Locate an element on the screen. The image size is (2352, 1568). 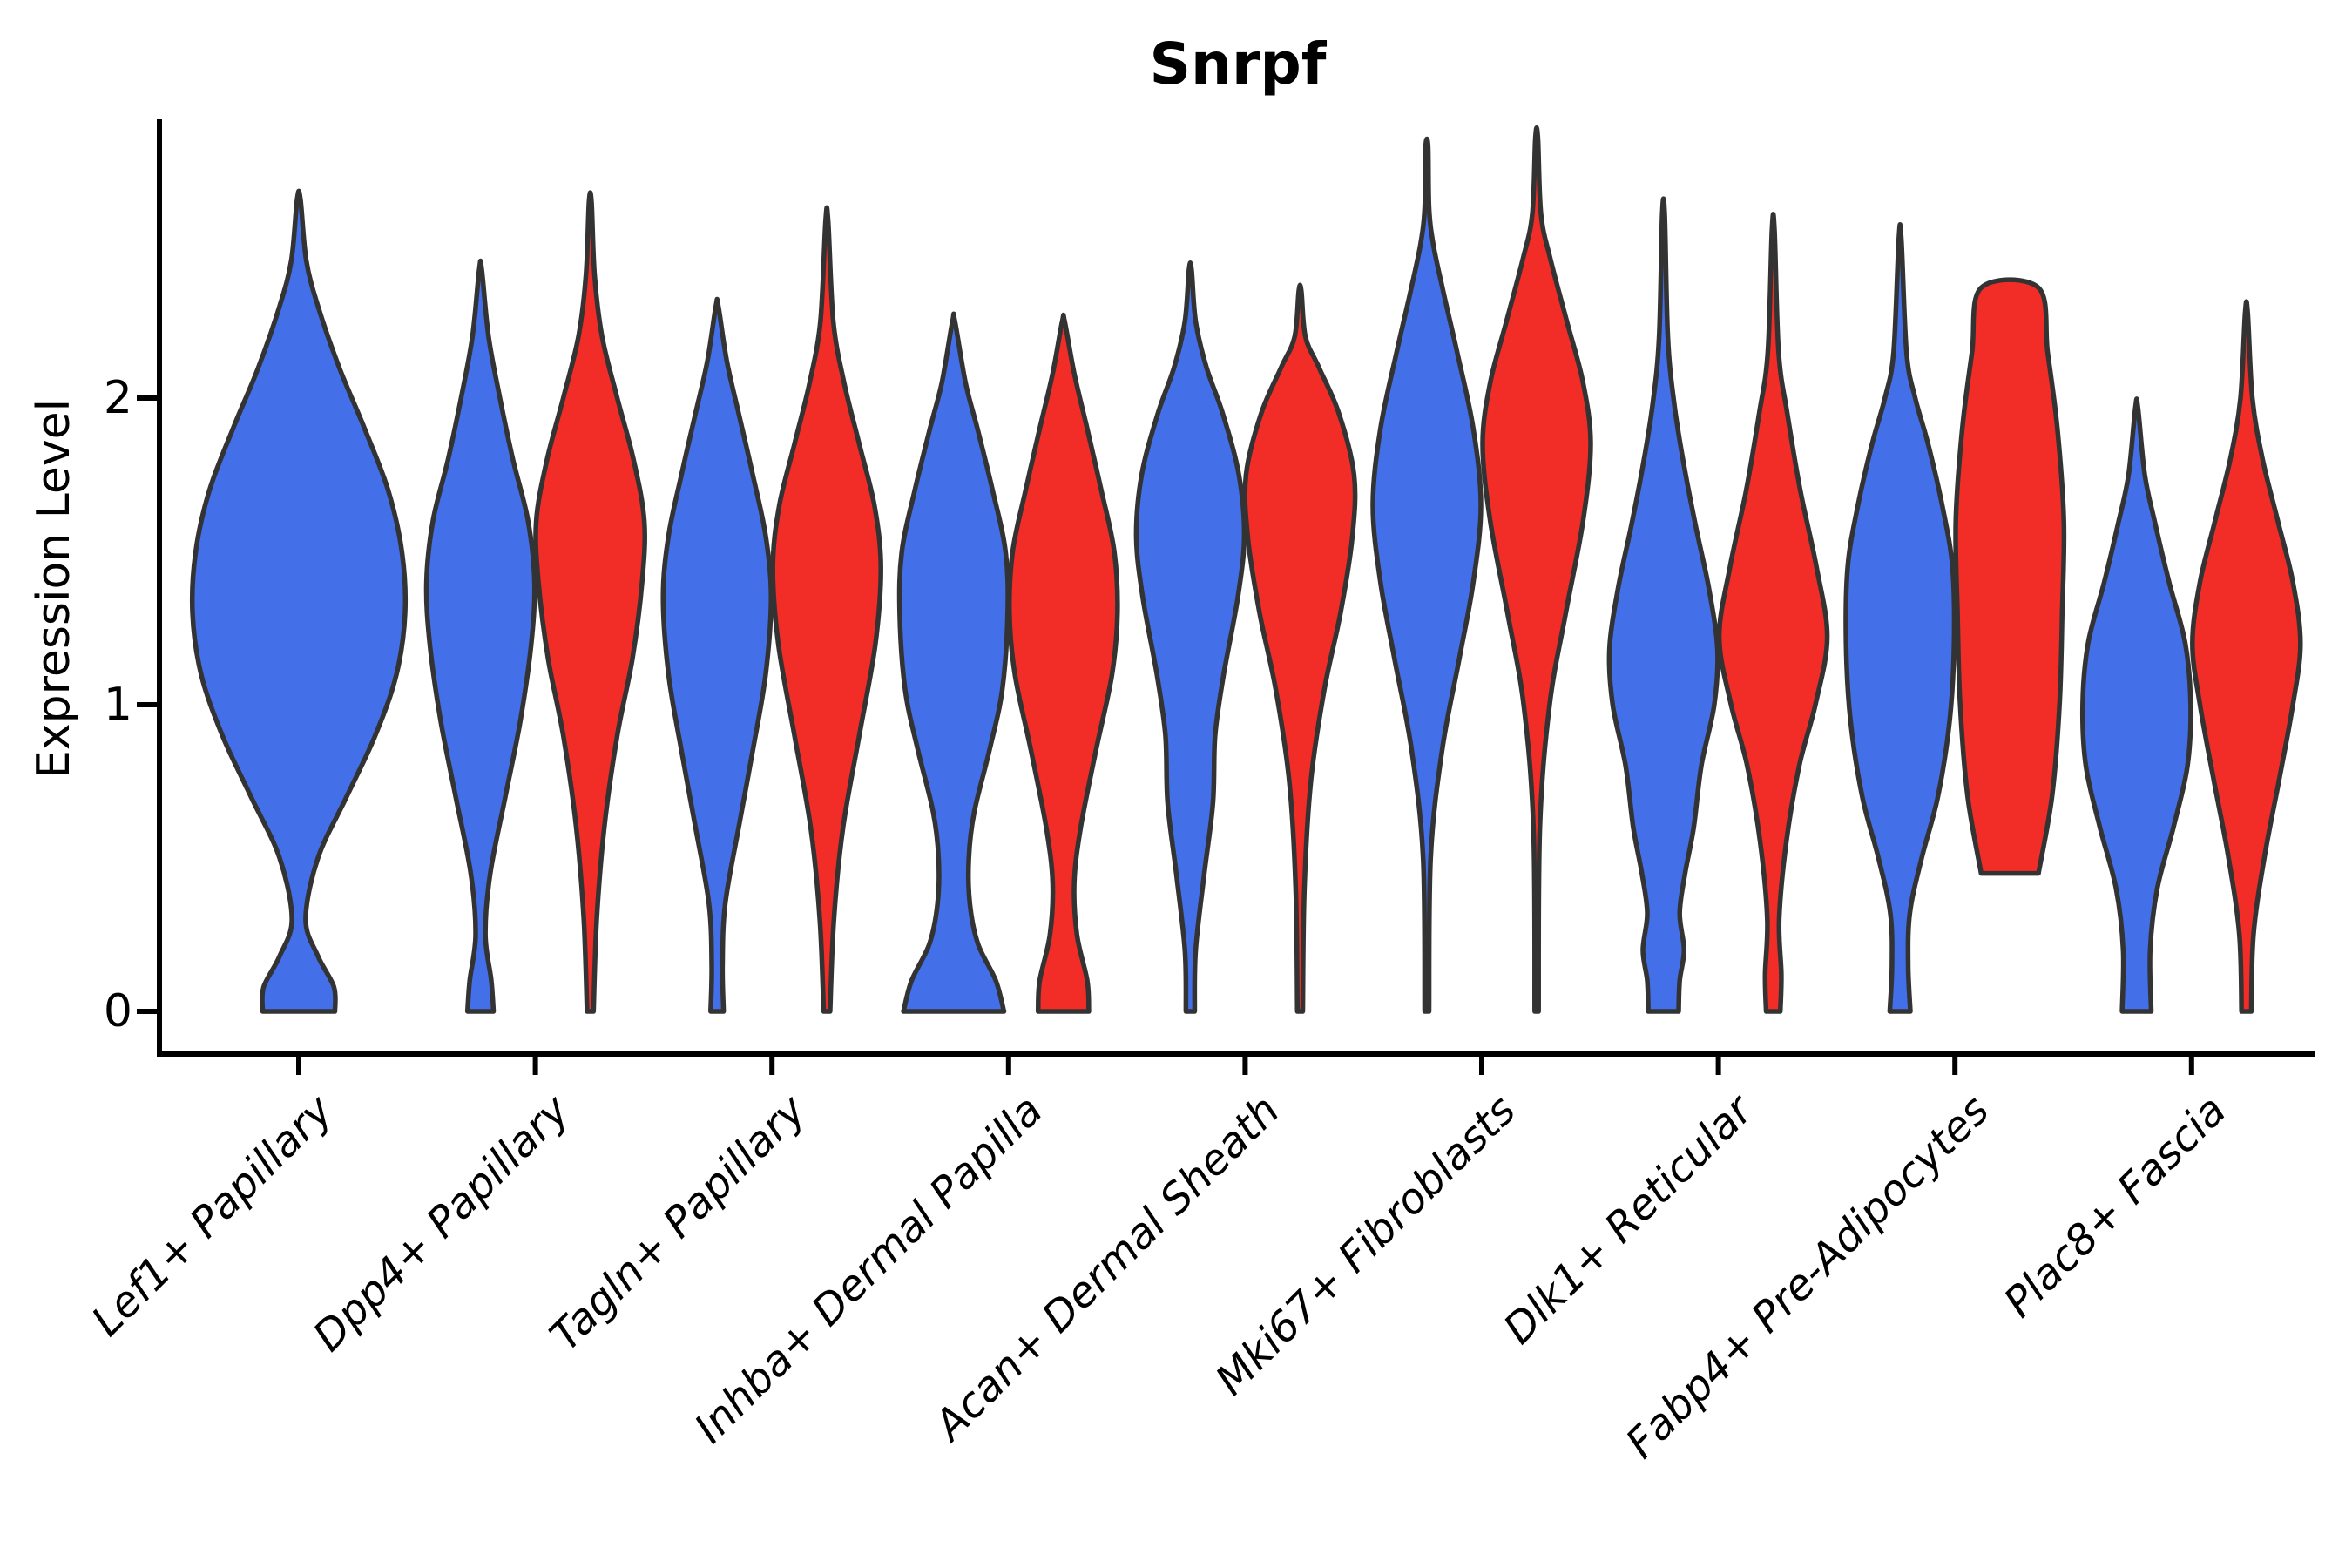
y-tick-label: 0 is located at coordinates (118, 1011).